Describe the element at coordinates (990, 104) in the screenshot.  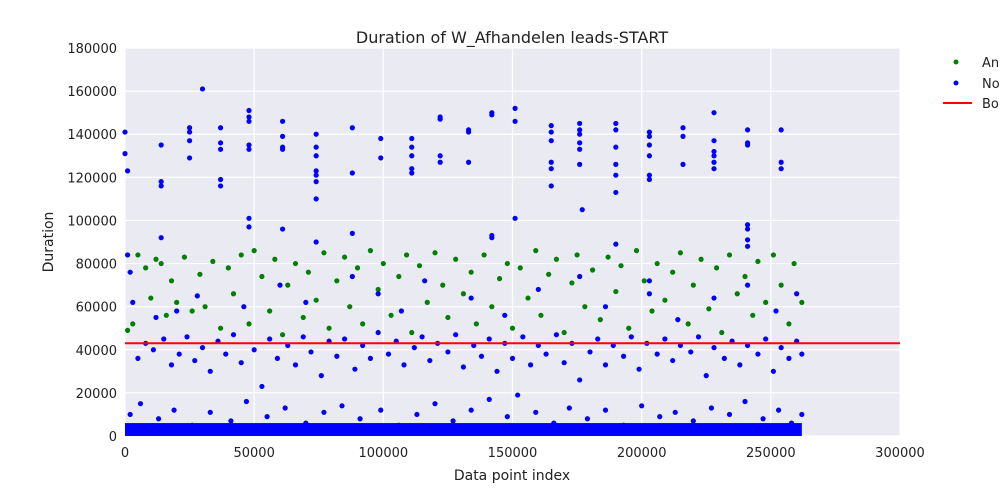
I see `legend-label-series-3: Bo` at that location.